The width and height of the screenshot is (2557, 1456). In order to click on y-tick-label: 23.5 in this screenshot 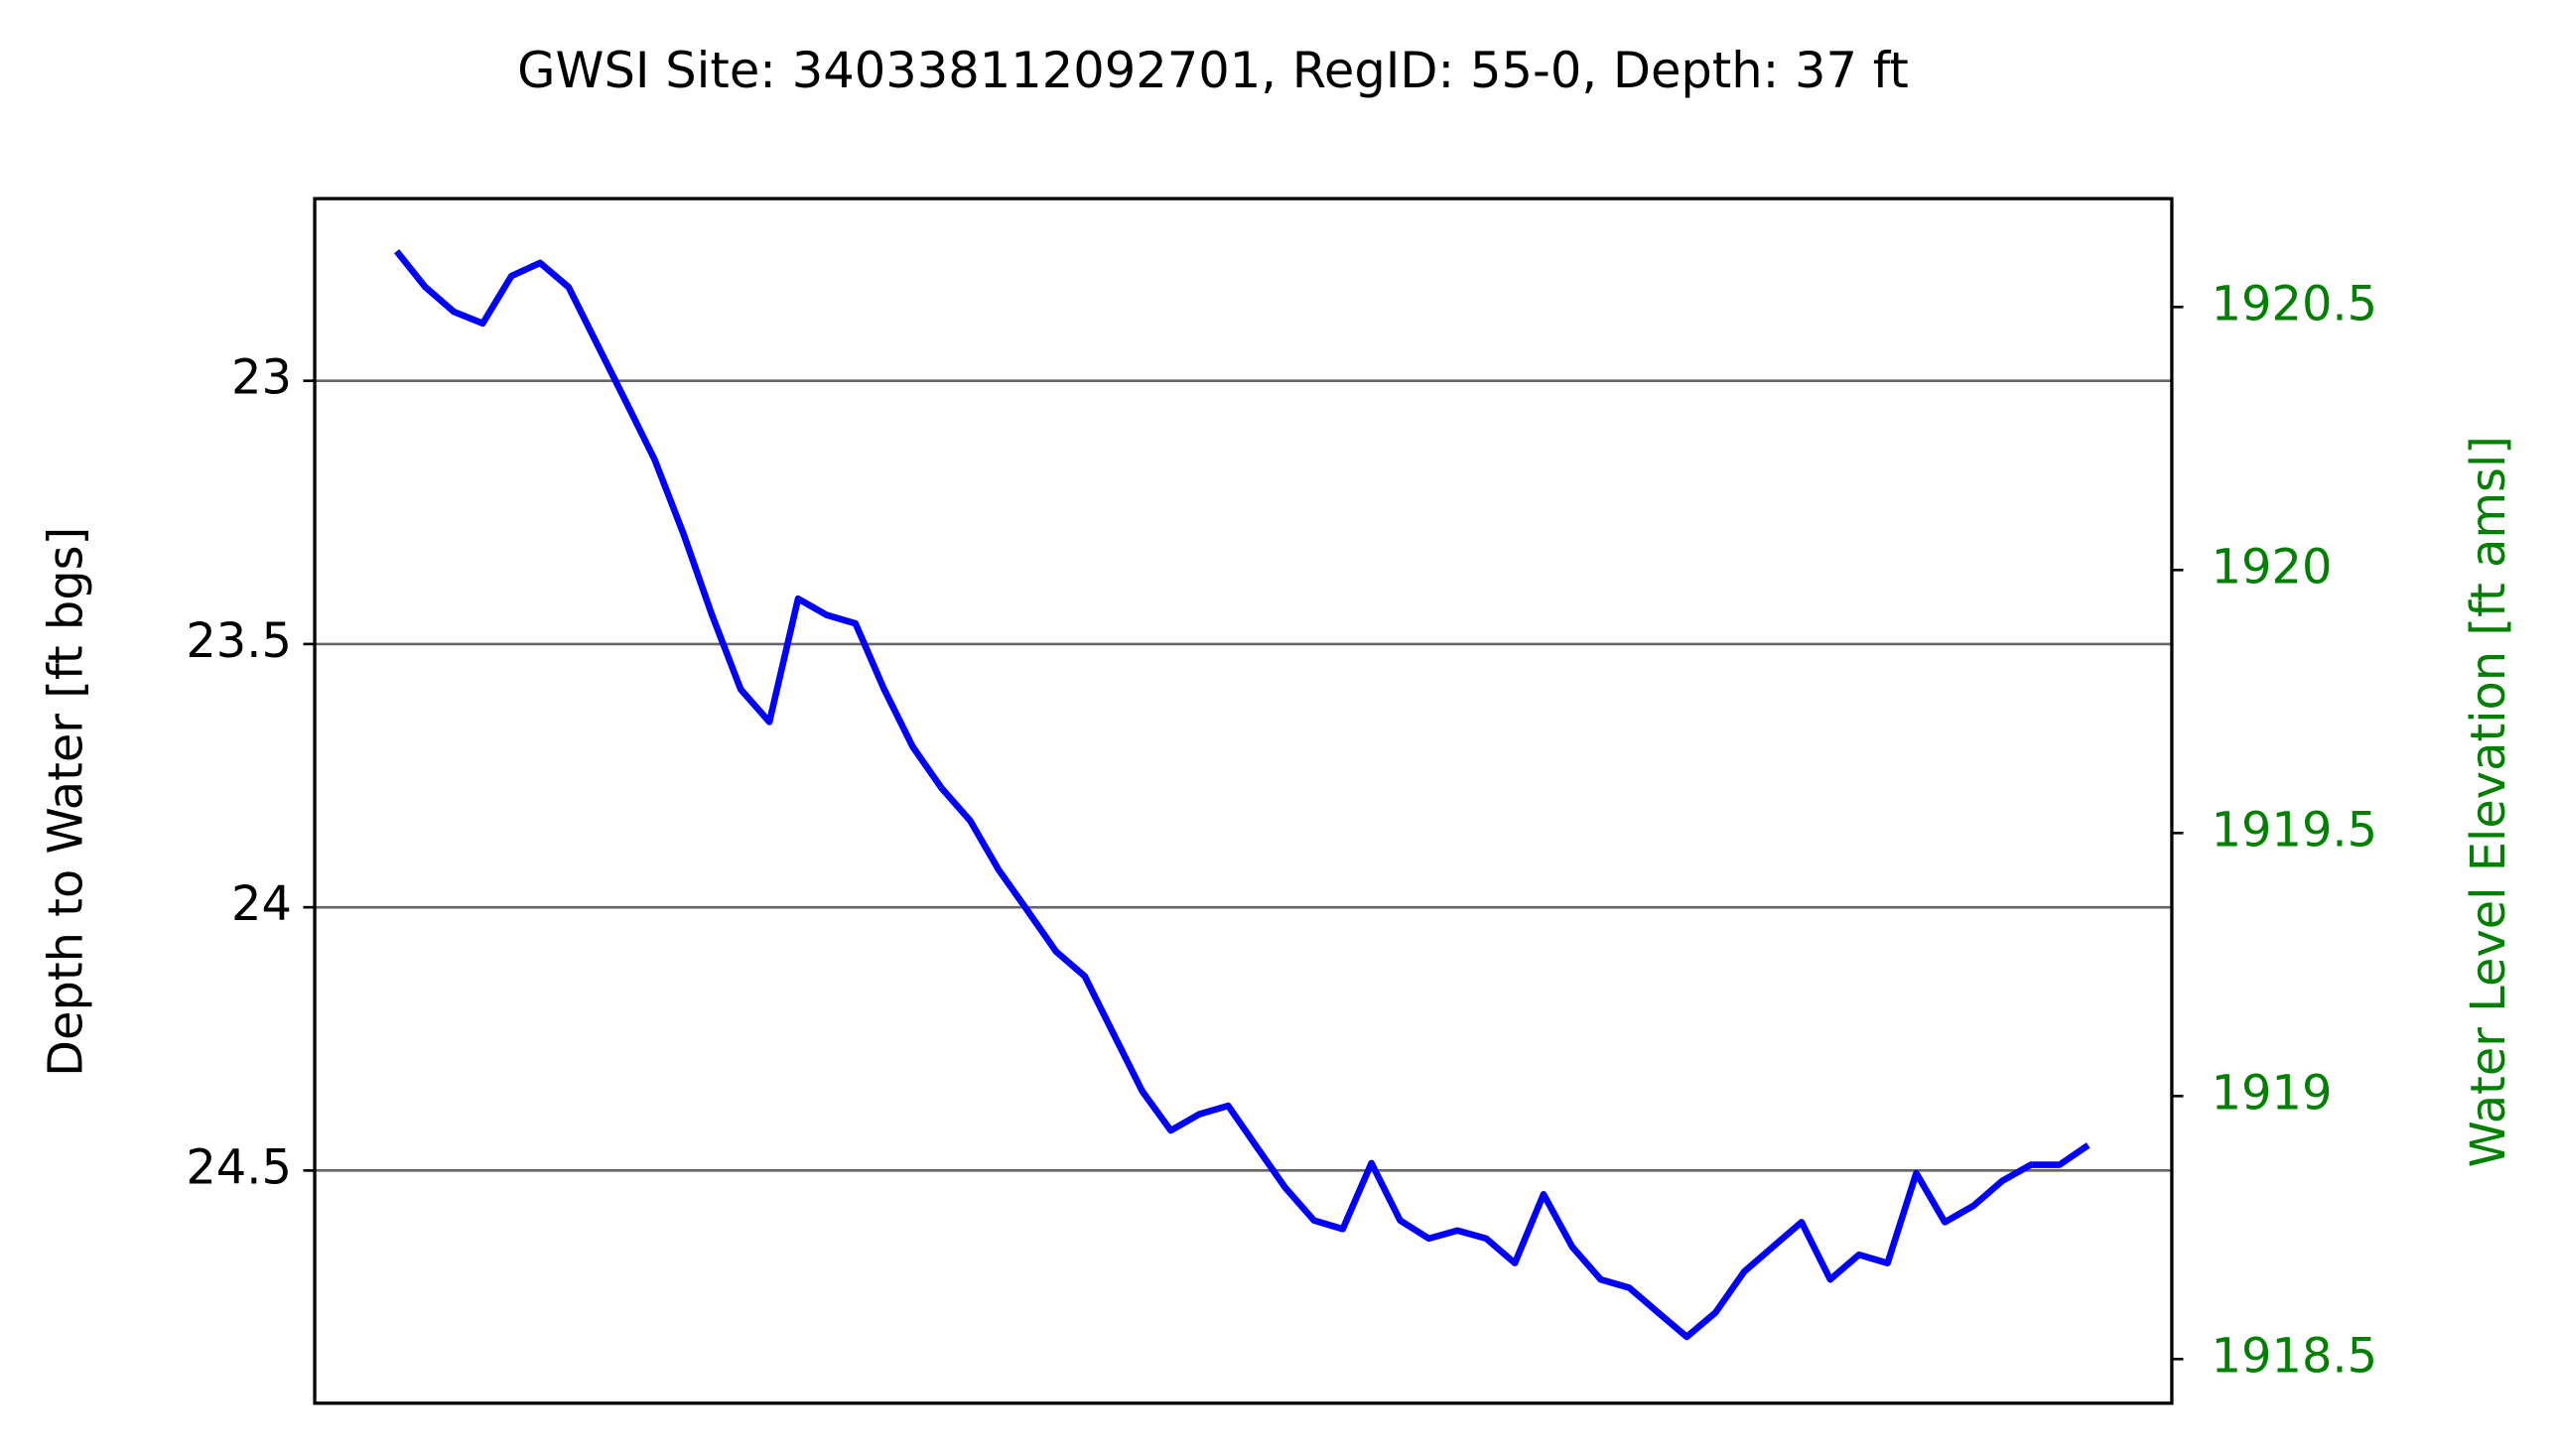, I will do `click(239, 641)`.